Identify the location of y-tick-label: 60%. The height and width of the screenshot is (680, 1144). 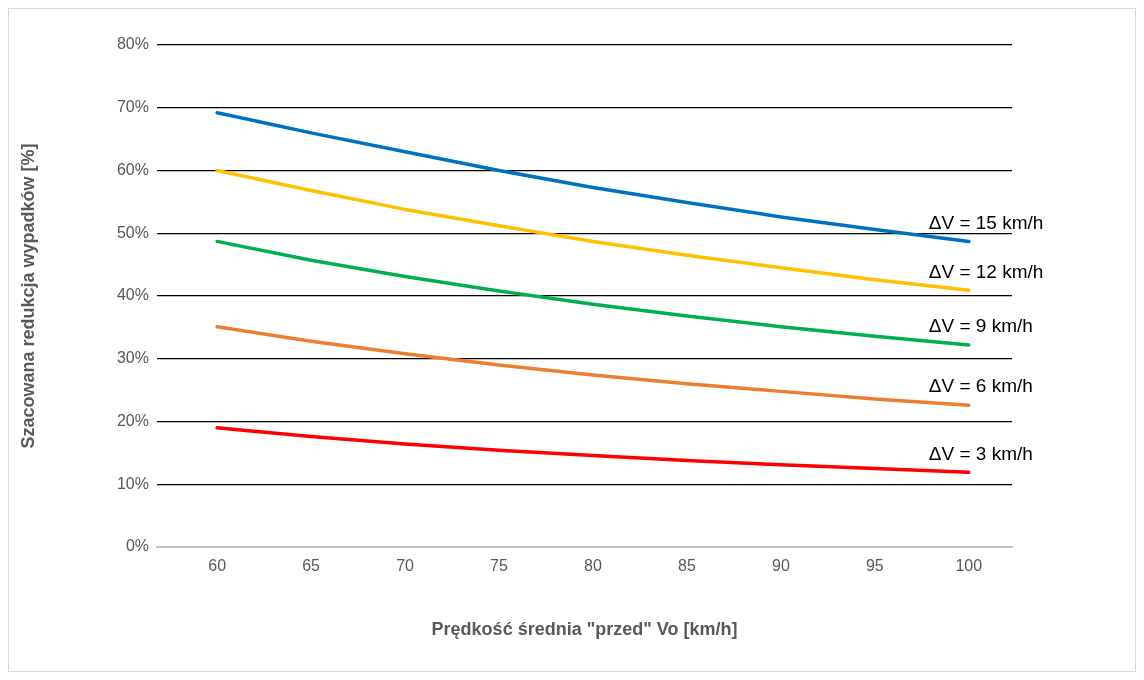
(132, 169).